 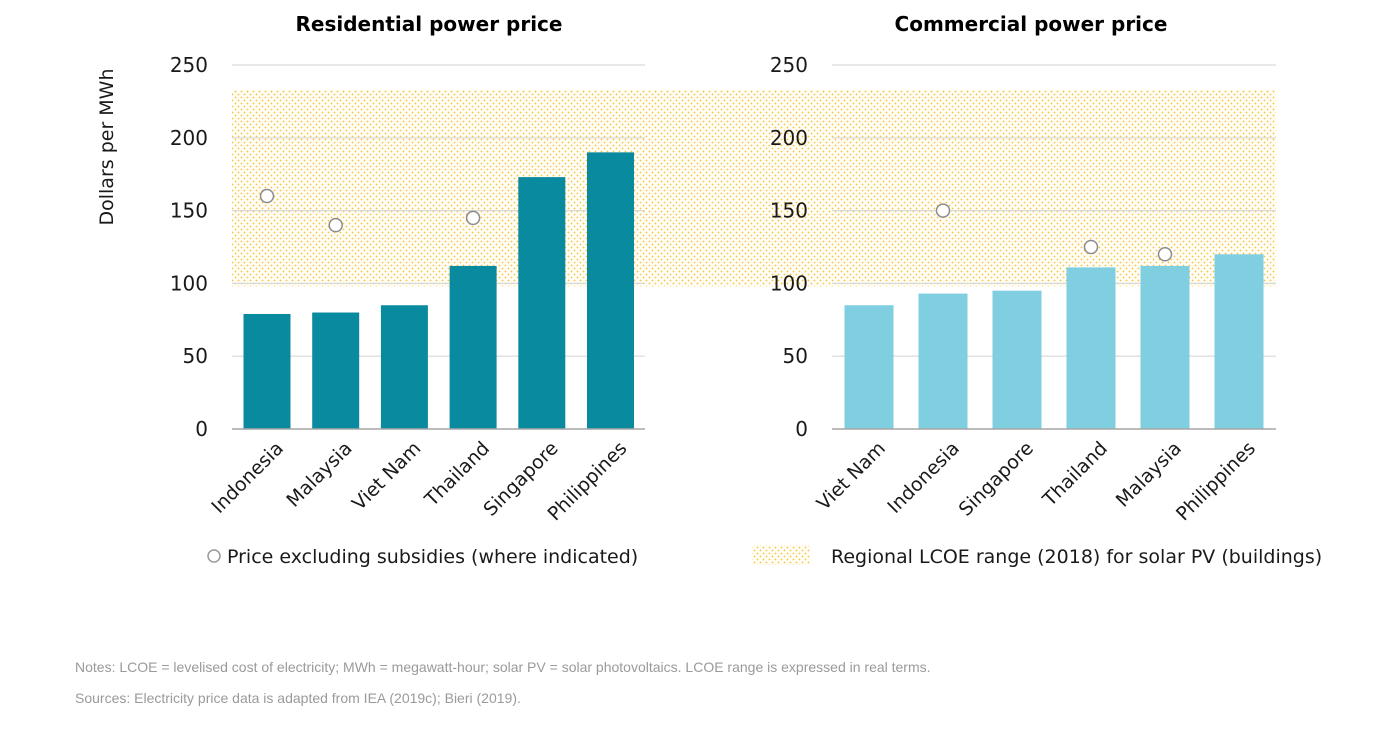 What do you see at coordinates (107, 146) in the screenshot?
I see `y-axis-label: Dollars per MWh` at bounding box center [107, 146].